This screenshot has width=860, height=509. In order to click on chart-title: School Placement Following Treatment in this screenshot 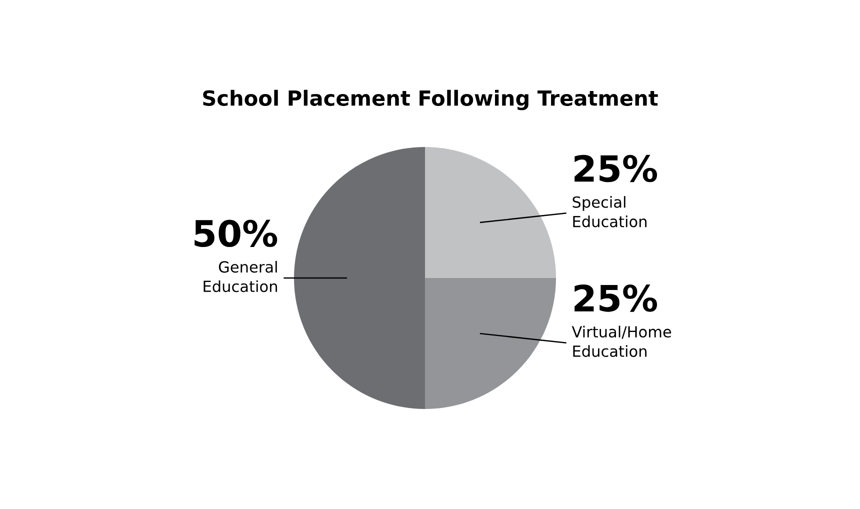, I will do `click(430, 100)`.